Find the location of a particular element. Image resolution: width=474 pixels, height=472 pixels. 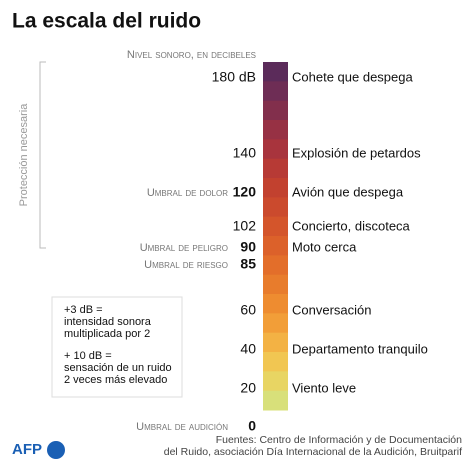

threshold: Umbral de peligro is located at coordinates (184, 248).